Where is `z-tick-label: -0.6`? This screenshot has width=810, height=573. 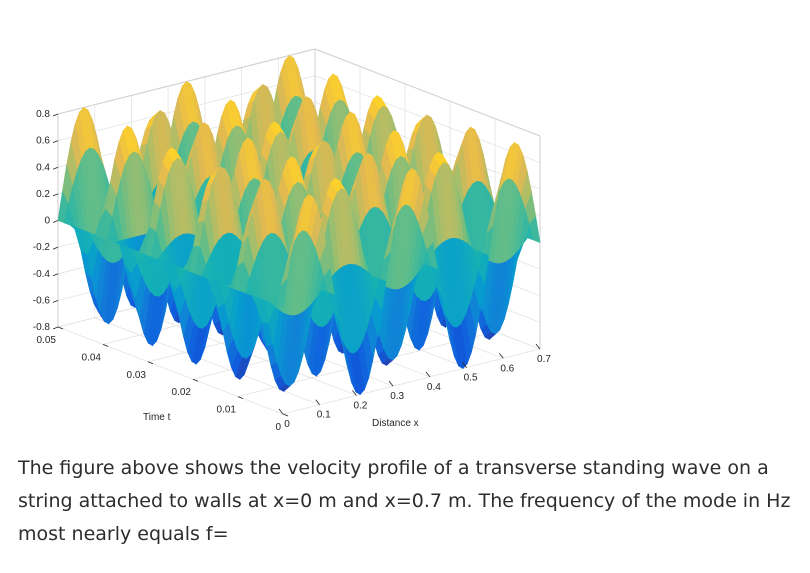 z-tick-label: -0.6 is located at coordinates (42, 300).